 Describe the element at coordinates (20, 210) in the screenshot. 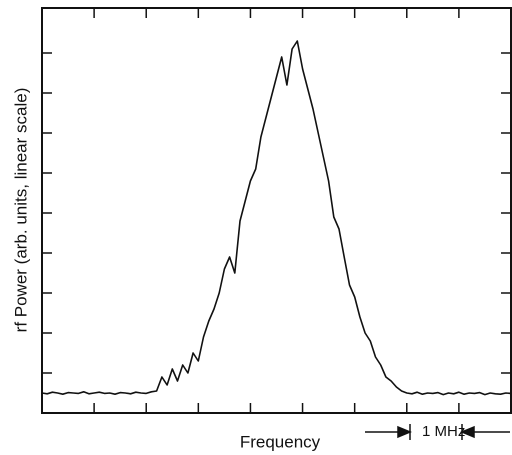

I see `y-axis-label: rf Power (arb. units, linear scale)` at that location.